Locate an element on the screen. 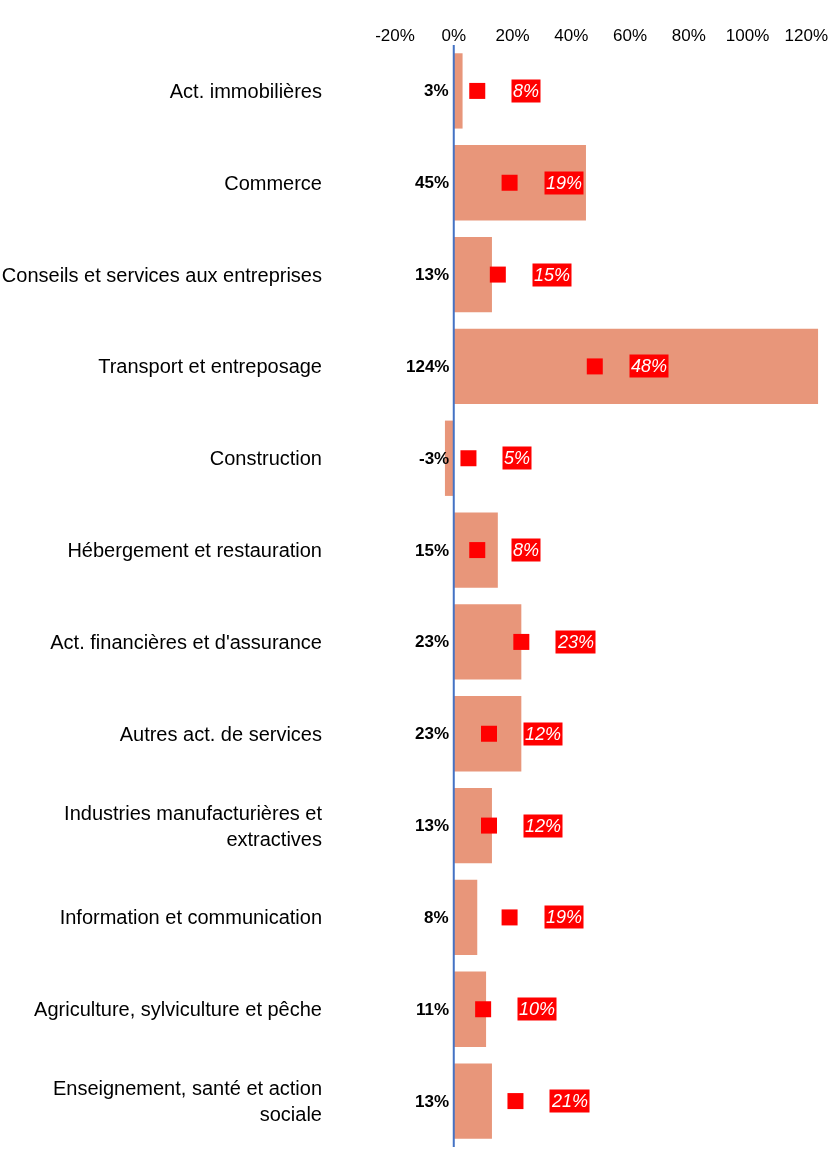  y-tick-label: Act. financières et d'assurance is located at coordinates (186, 641).